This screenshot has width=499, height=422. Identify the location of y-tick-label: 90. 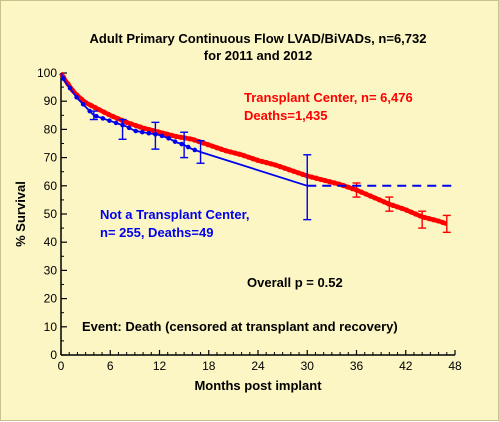
(51, 101).